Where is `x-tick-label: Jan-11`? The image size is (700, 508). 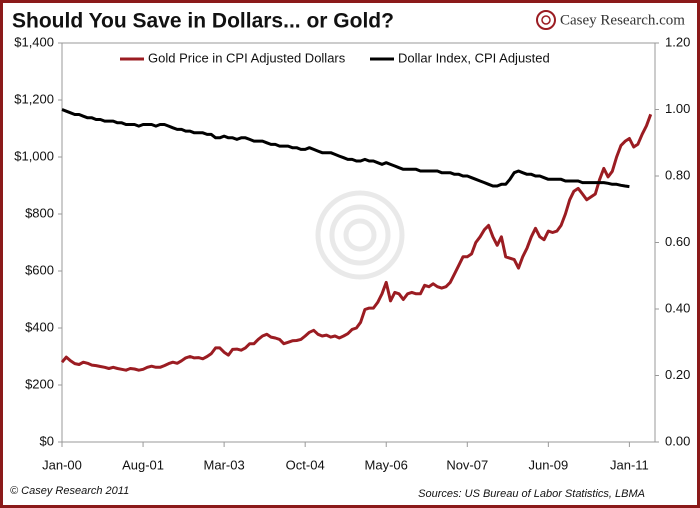
x-tick-label: Jan-11 is located at coordinates (629, 464).